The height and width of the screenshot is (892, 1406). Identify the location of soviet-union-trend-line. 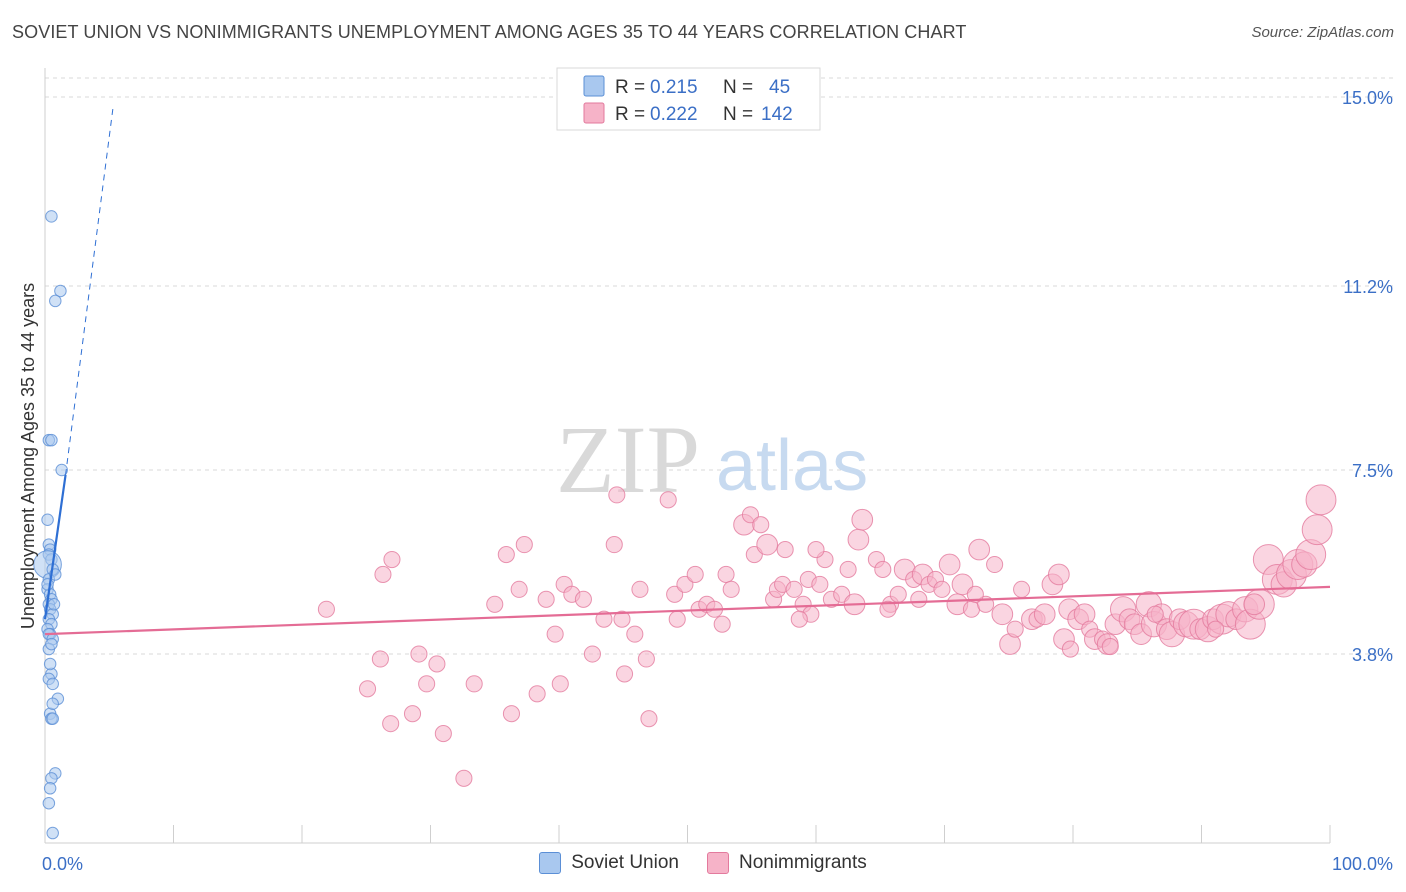
(55, 547).